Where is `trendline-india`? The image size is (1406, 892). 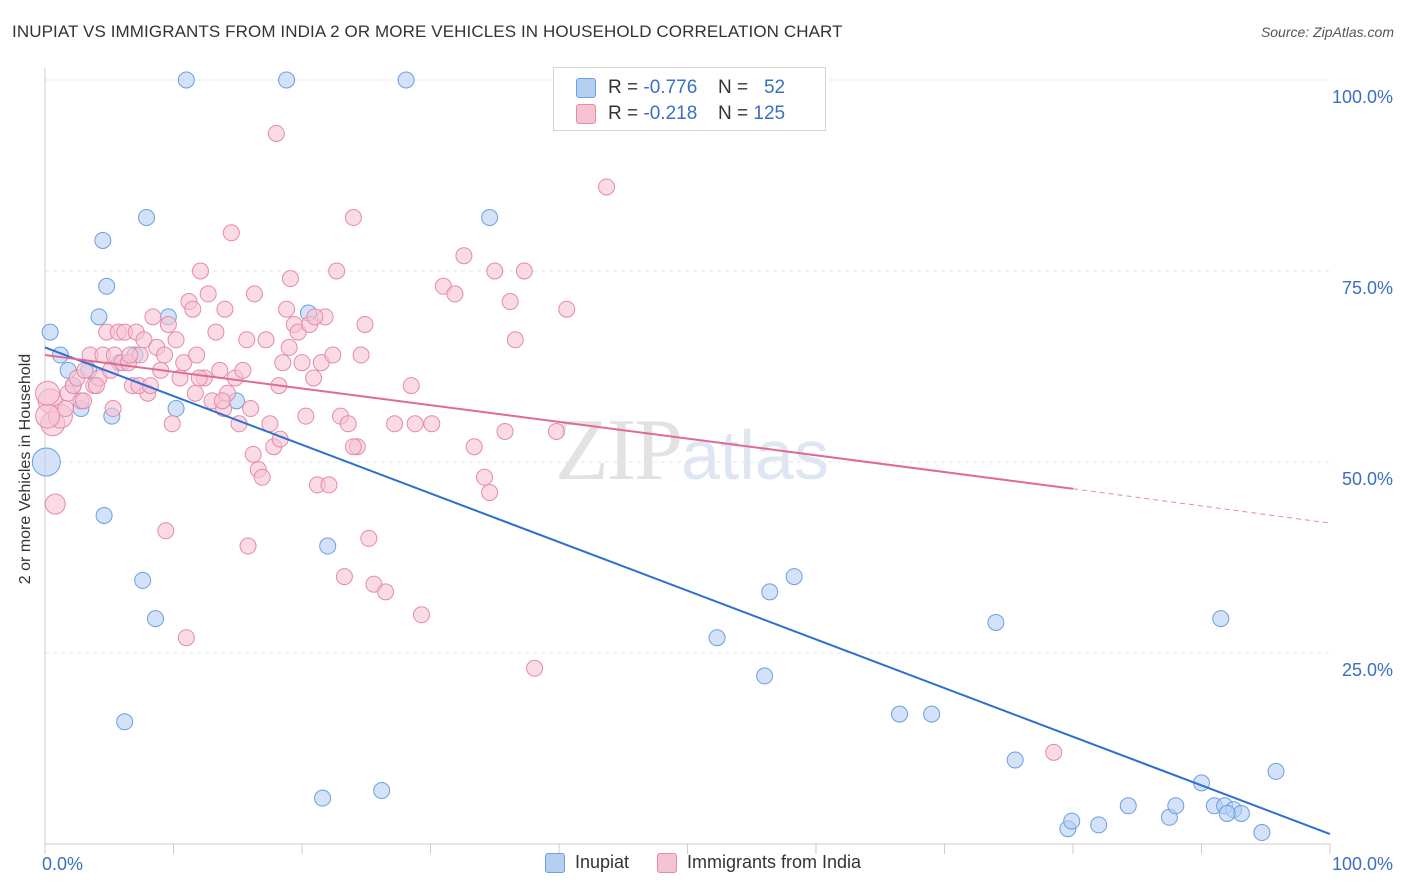
trendline-india is located at coordinates (559, 422).